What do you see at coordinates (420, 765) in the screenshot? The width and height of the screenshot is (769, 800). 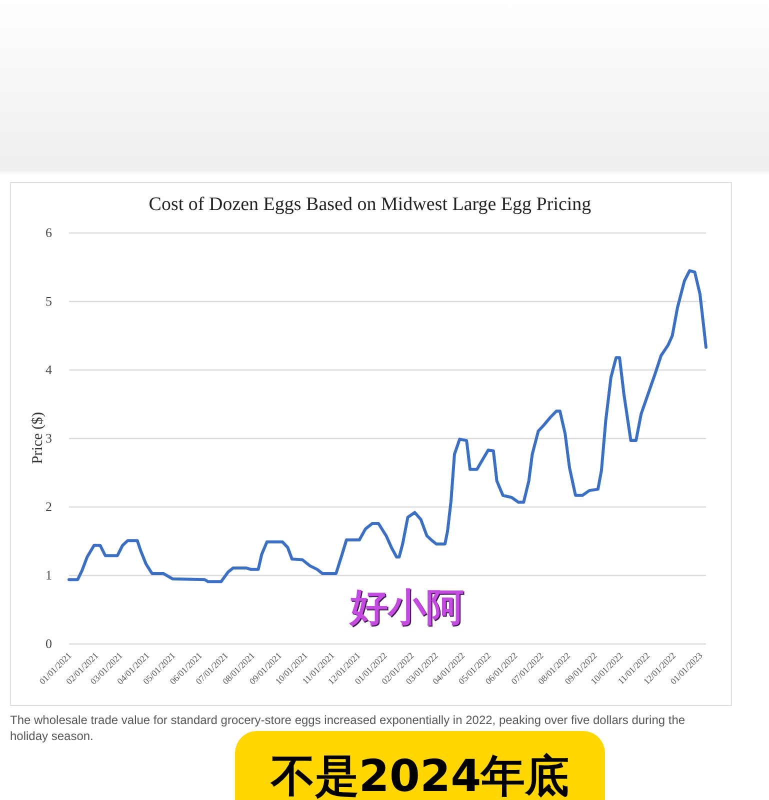 I see `text: 不是2024年底` at bounding box center [420, 765].